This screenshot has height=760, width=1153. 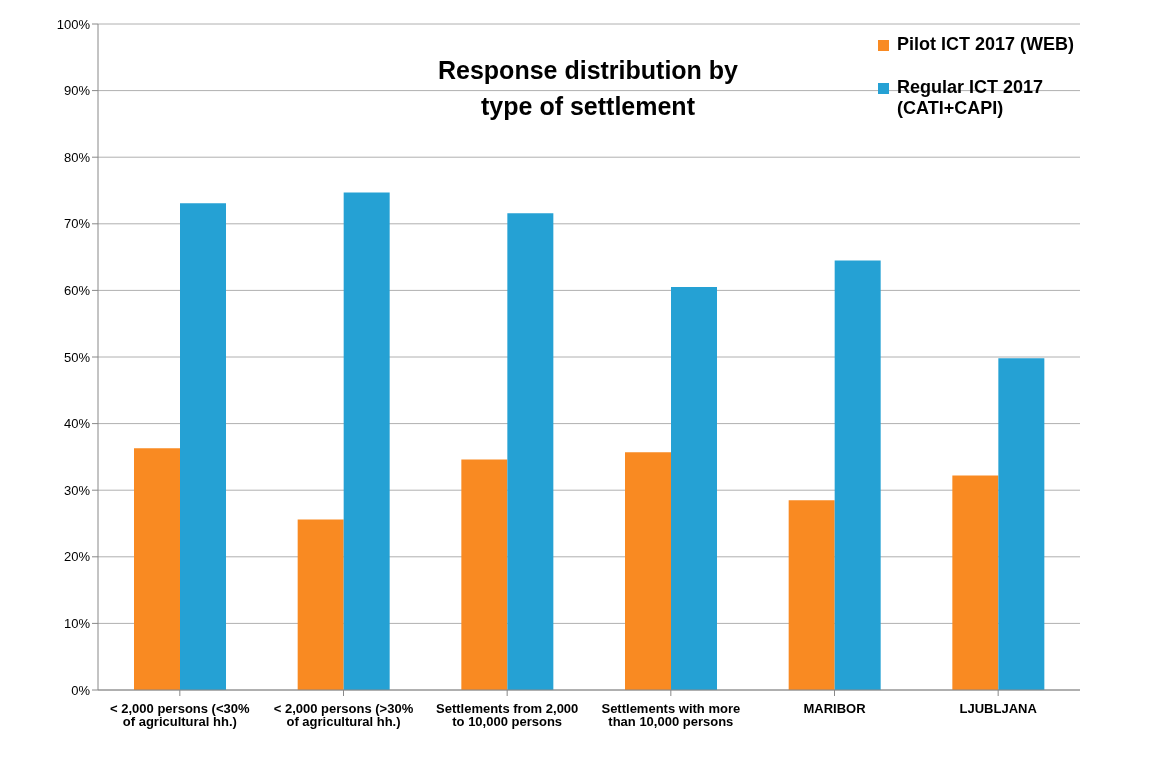 What do you see at coordinates (73, 24) in the screenshot?
I see `y-tick-label: 100%` at bounding box center [73, 24].